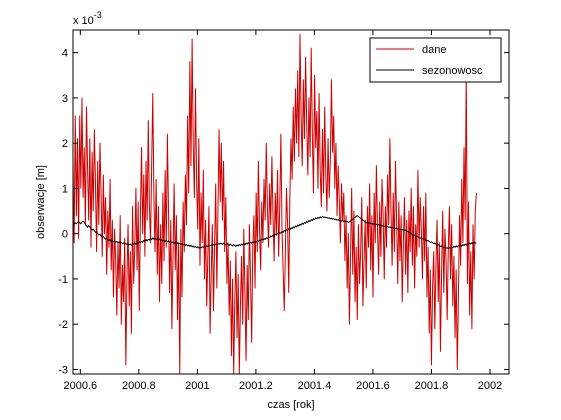 The height and width of the screenshot is (420, 561). Describe the element at coordinates (65, 99) in the screenshot. I see `y-tick-label: 3` at that location.